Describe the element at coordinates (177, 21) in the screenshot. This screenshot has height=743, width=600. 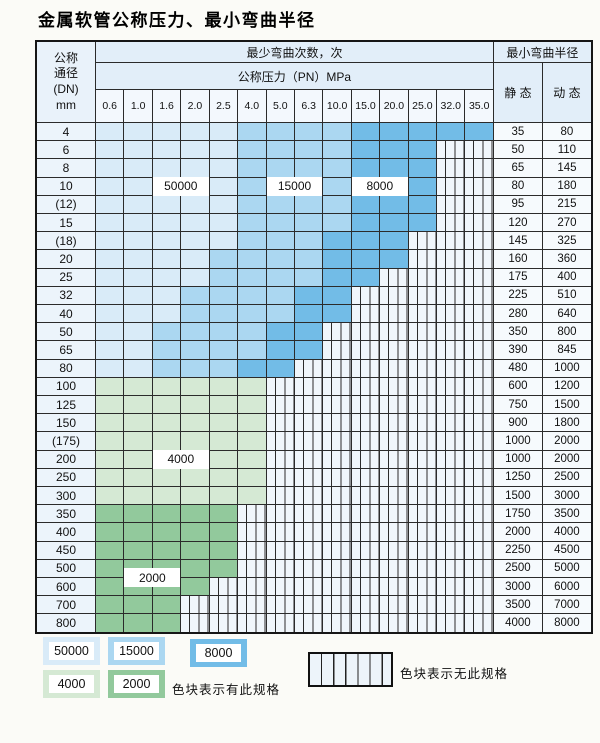
I see `page-title: 金属软管公称压力、最小弯曲半径` at that location.